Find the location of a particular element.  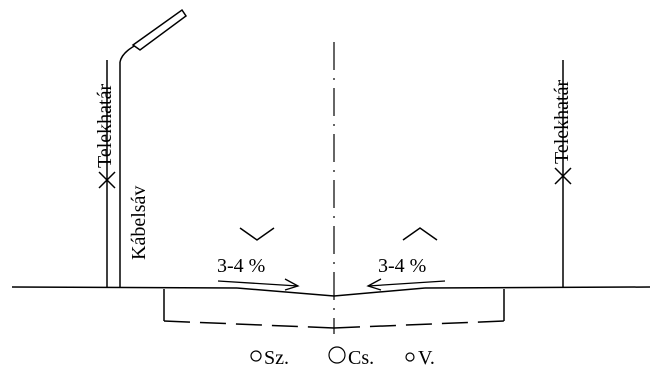

sewer-symbol-icon is located at coordinates (256, 356).